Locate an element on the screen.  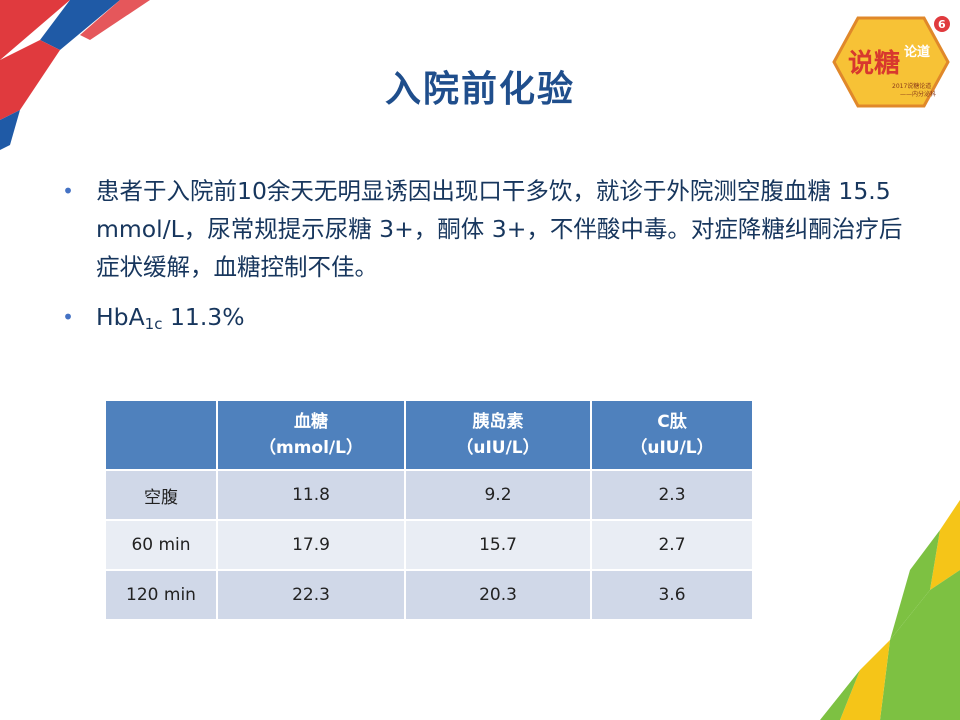
insulin-cell: 15.7 is located at coordinates (498, 545).